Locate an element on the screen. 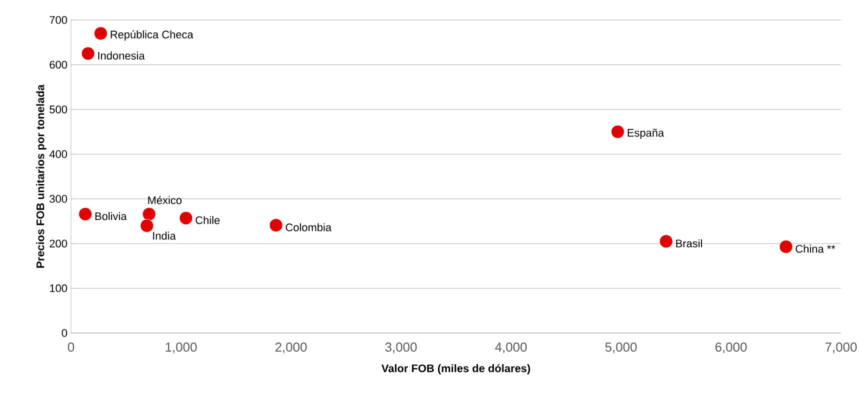 This screenshot has height=405, width=859. y-tick-label: 600 is located at coordinates (59, 64).